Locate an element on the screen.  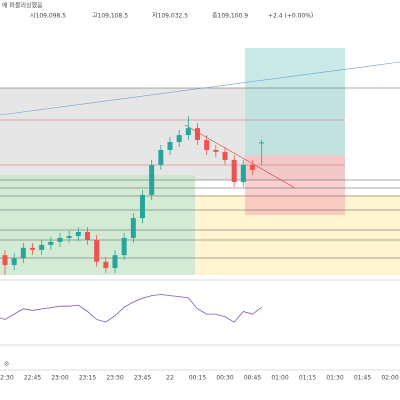
x-tick-label: 23:15 is located at coordinates (87, 378).